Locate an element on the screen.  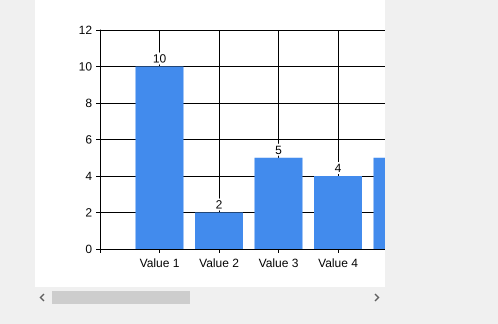
y-tick-label: 10 is located at coordinates (85, 67).